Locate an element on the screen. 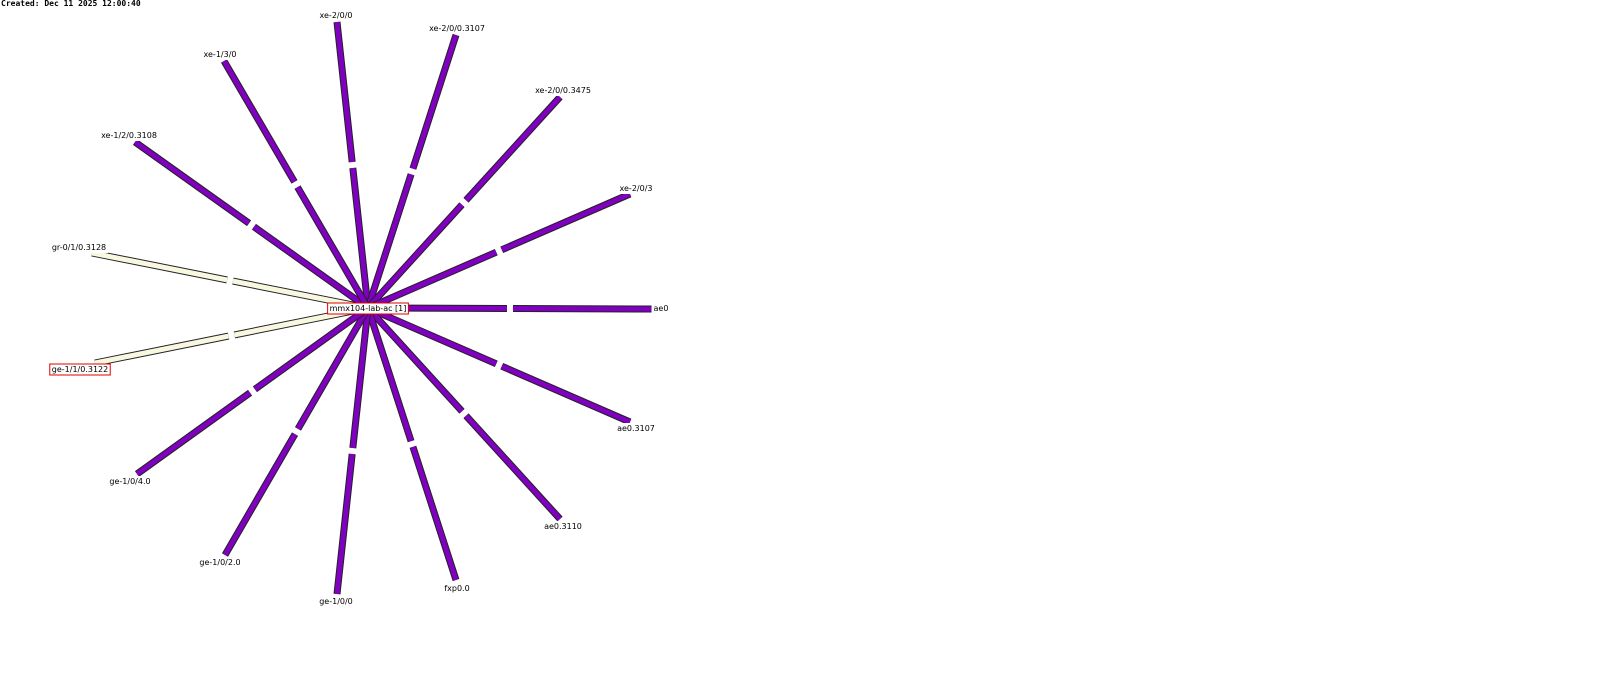 The height and width of the screenshot is (690, 1600). node: ge-1/0/4.0 is located at coordinates (130, 481).